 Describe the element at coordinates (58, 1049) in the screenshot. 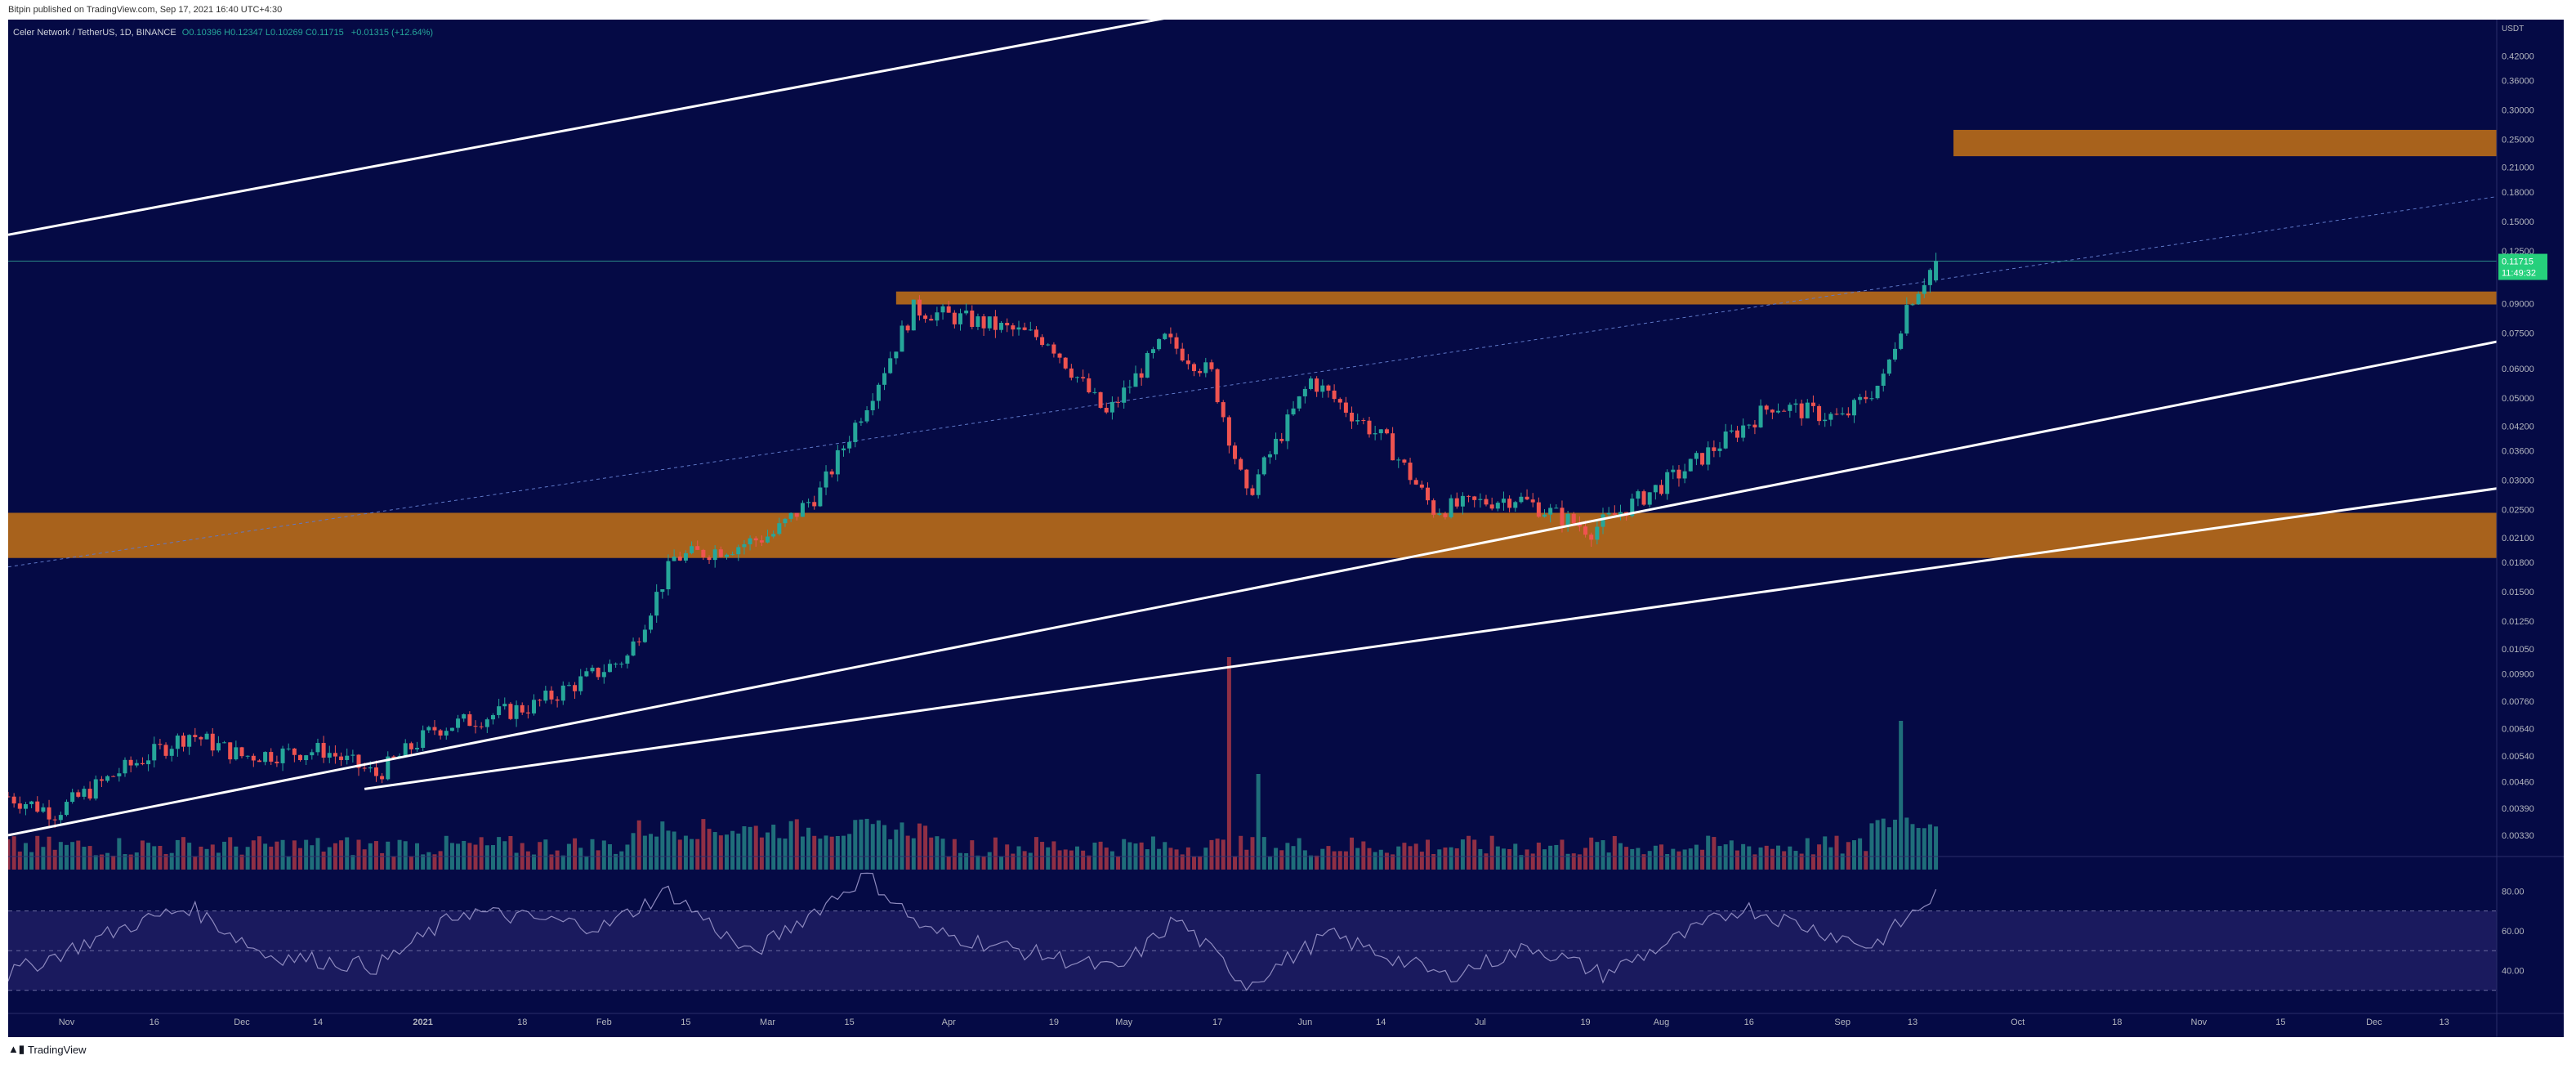

I see `footer-brand: TradingView` at that location.